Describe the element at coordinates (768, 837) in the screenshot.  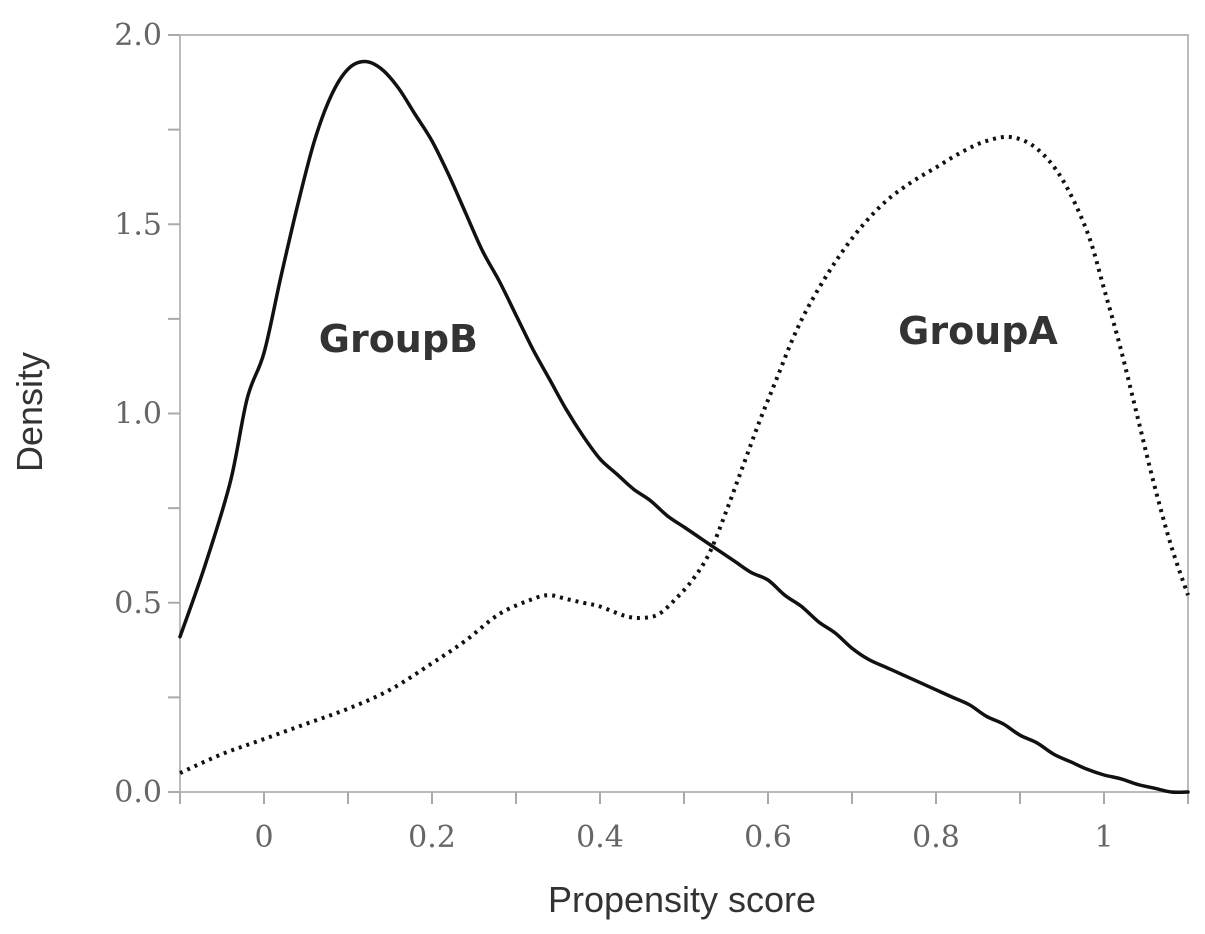
I see `x-tick-label: 0.6` at that location.